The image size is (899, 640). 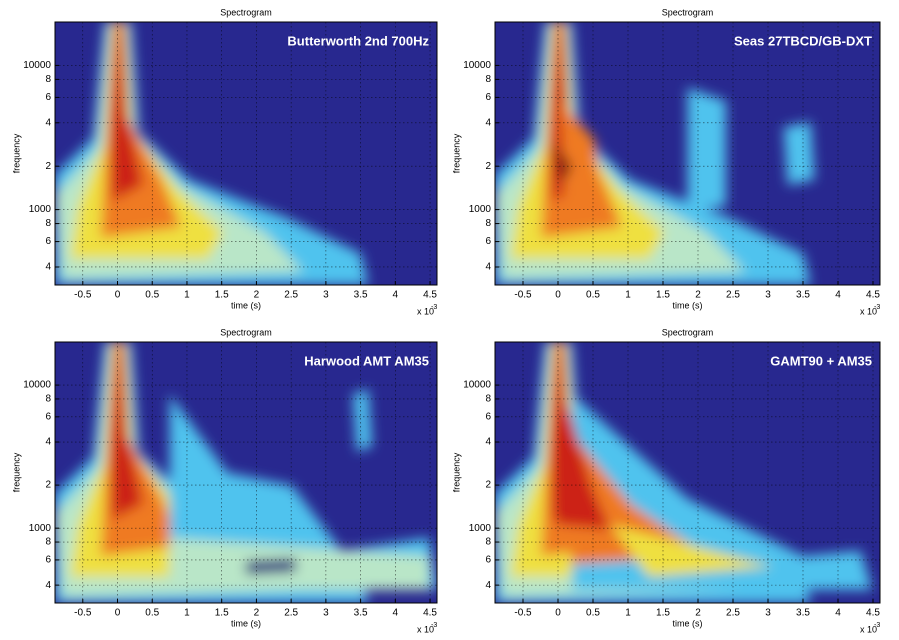 I want to click on annotation: Butterworth 2nd 700Hz, so click(x=358, y=40).